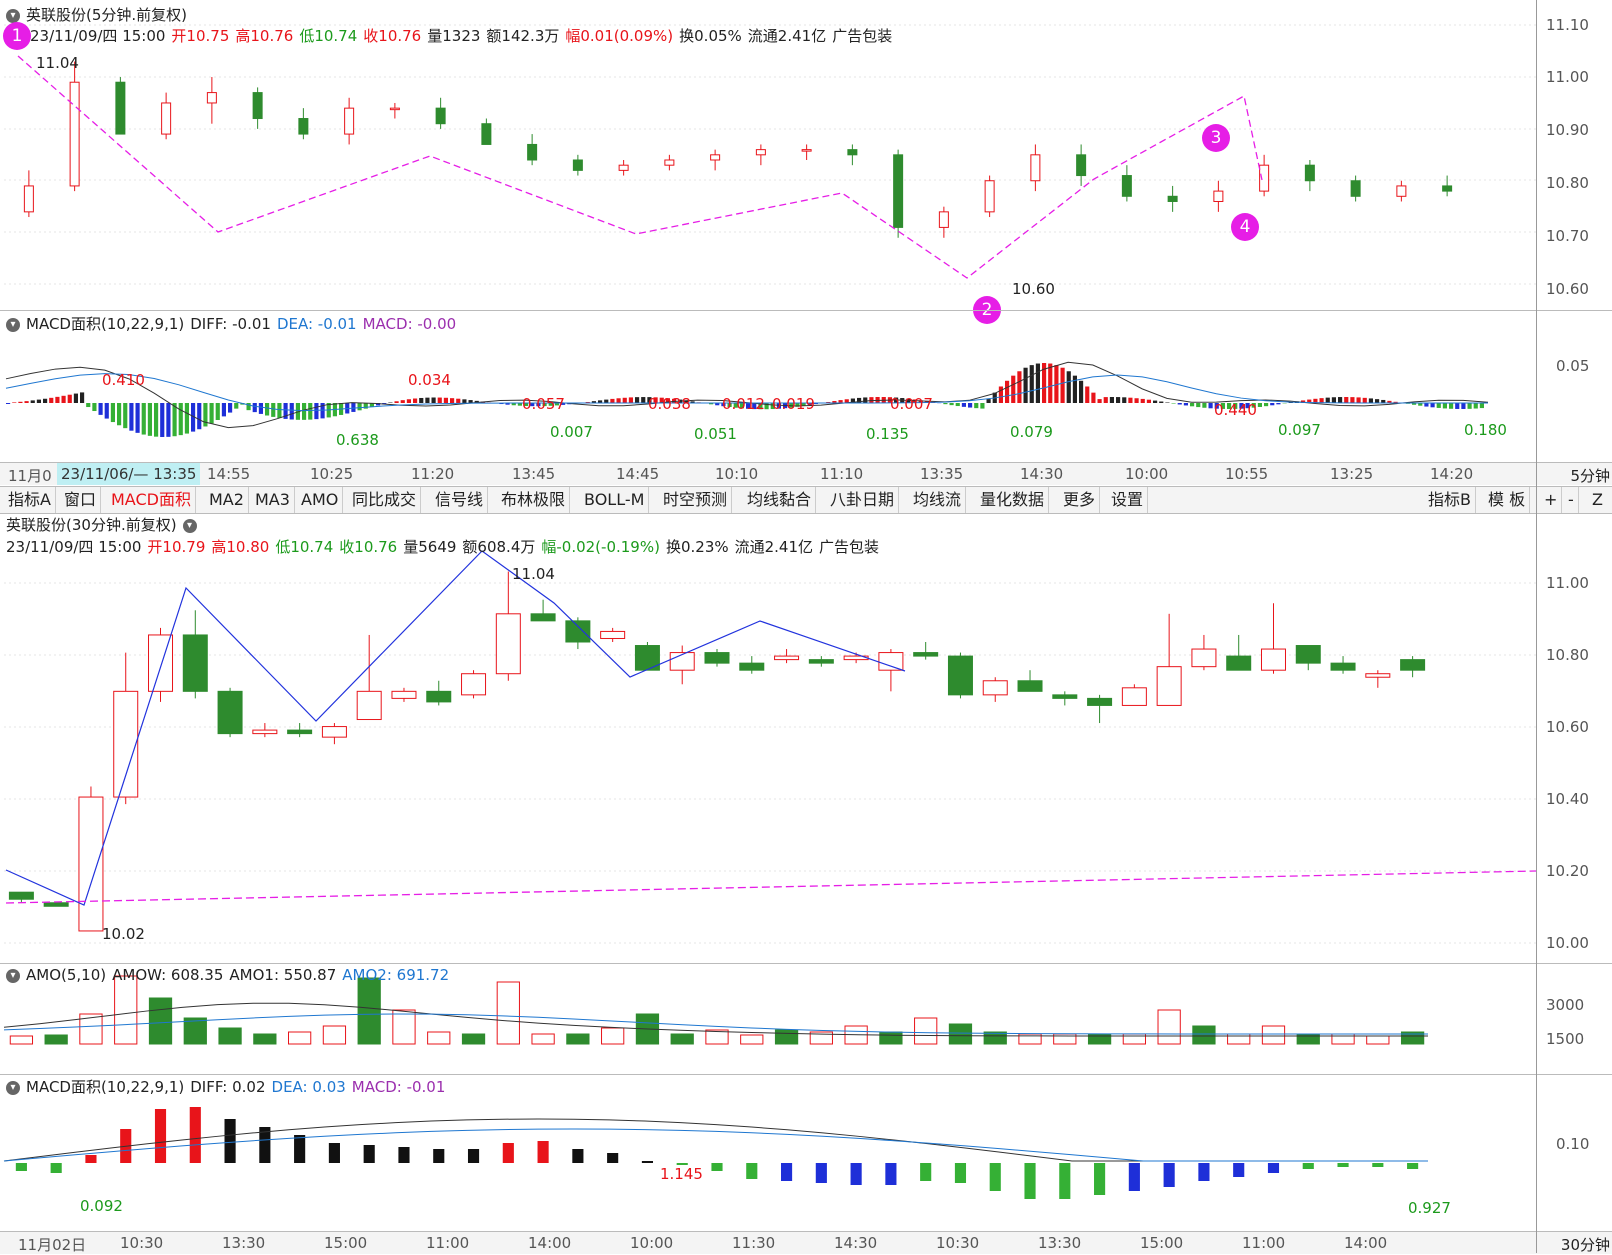  Describe the element at coordinates (447, 1243) in the screenshot. I see `time-label: 11:00` at that location.